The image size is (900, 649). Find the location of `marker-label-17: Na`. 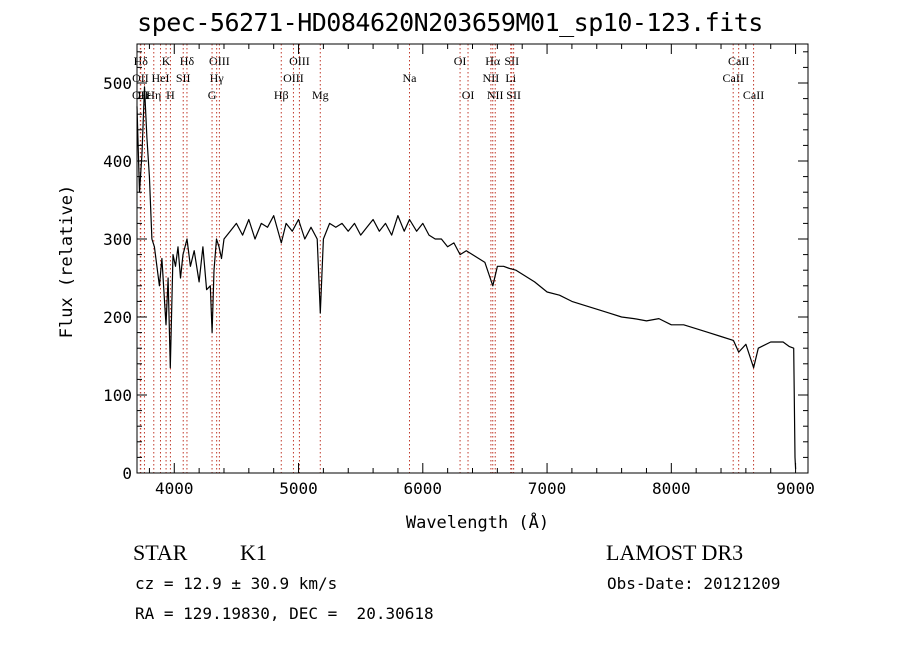

marker-label-17: Na is located at coordinates (410, 78).